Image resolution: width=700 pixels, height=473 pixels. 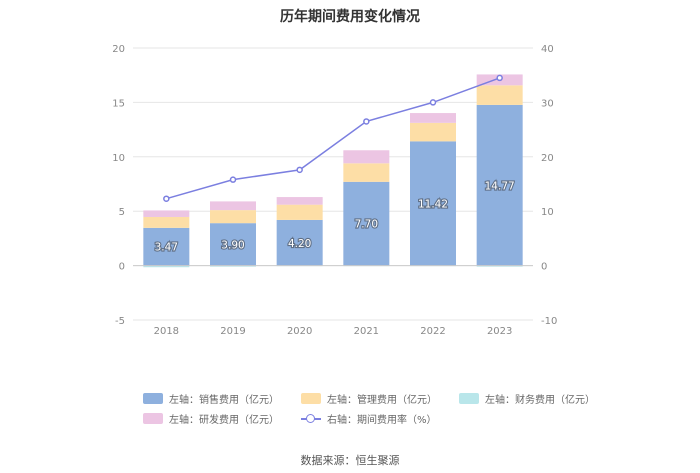 I want to click on legend-row-2: 左轴：研发费用（亿元） 右轴：期间费用率（%）, so click(x=290, y=418).